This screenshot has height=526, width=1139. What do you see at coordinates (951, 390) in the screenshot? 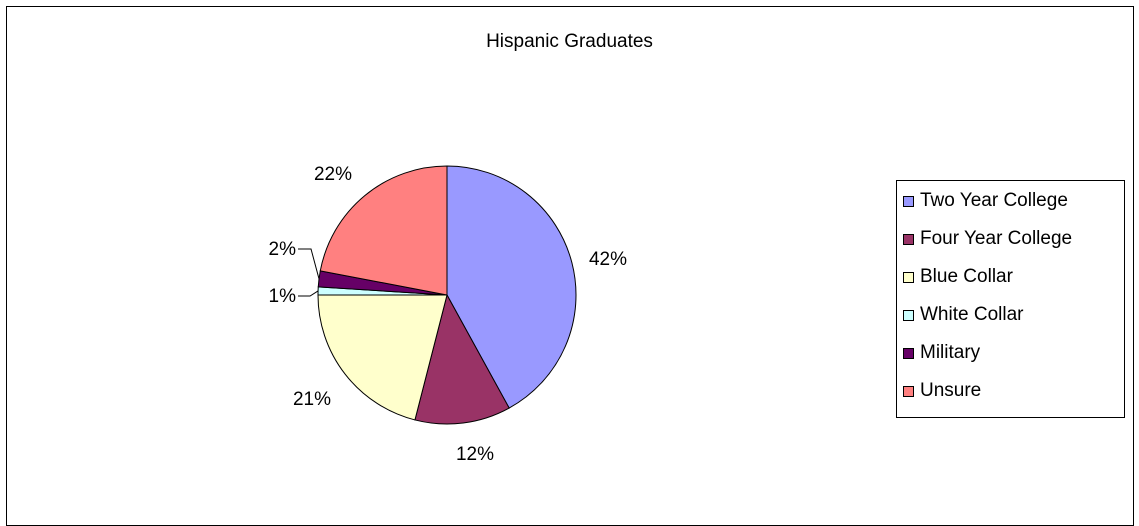
I see `legend-label: Unsure` at bounding box center [951, 390].